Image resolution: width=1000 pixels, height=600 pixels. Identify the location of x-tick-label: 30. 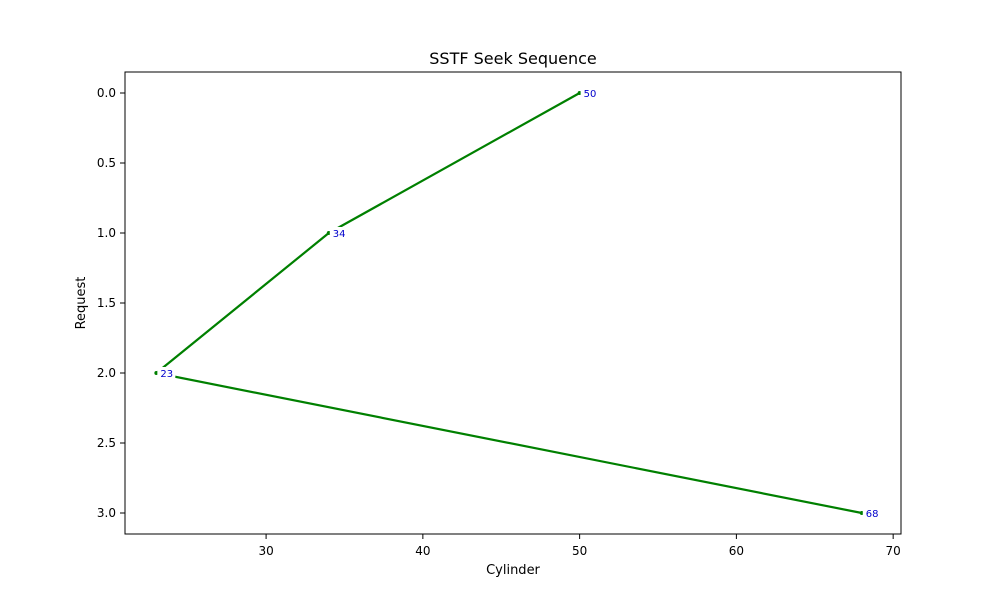
(265, 551).